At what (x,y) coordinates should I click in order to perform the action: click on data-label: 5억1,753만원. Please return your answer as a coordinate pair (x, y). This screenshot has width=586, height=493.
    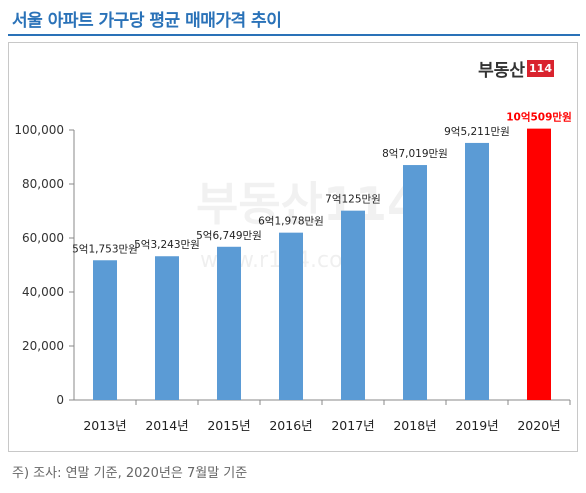
    Looking at the image, I should click on (105, 249).